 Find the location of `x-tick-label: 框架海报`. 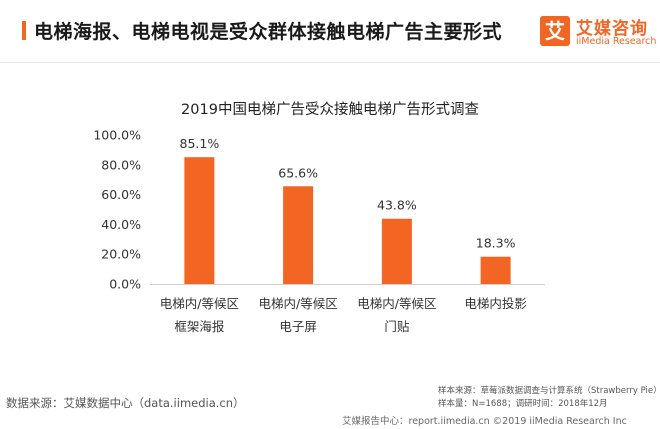

x-tick-label: 框架海报 is located at coordinates (199, 326).